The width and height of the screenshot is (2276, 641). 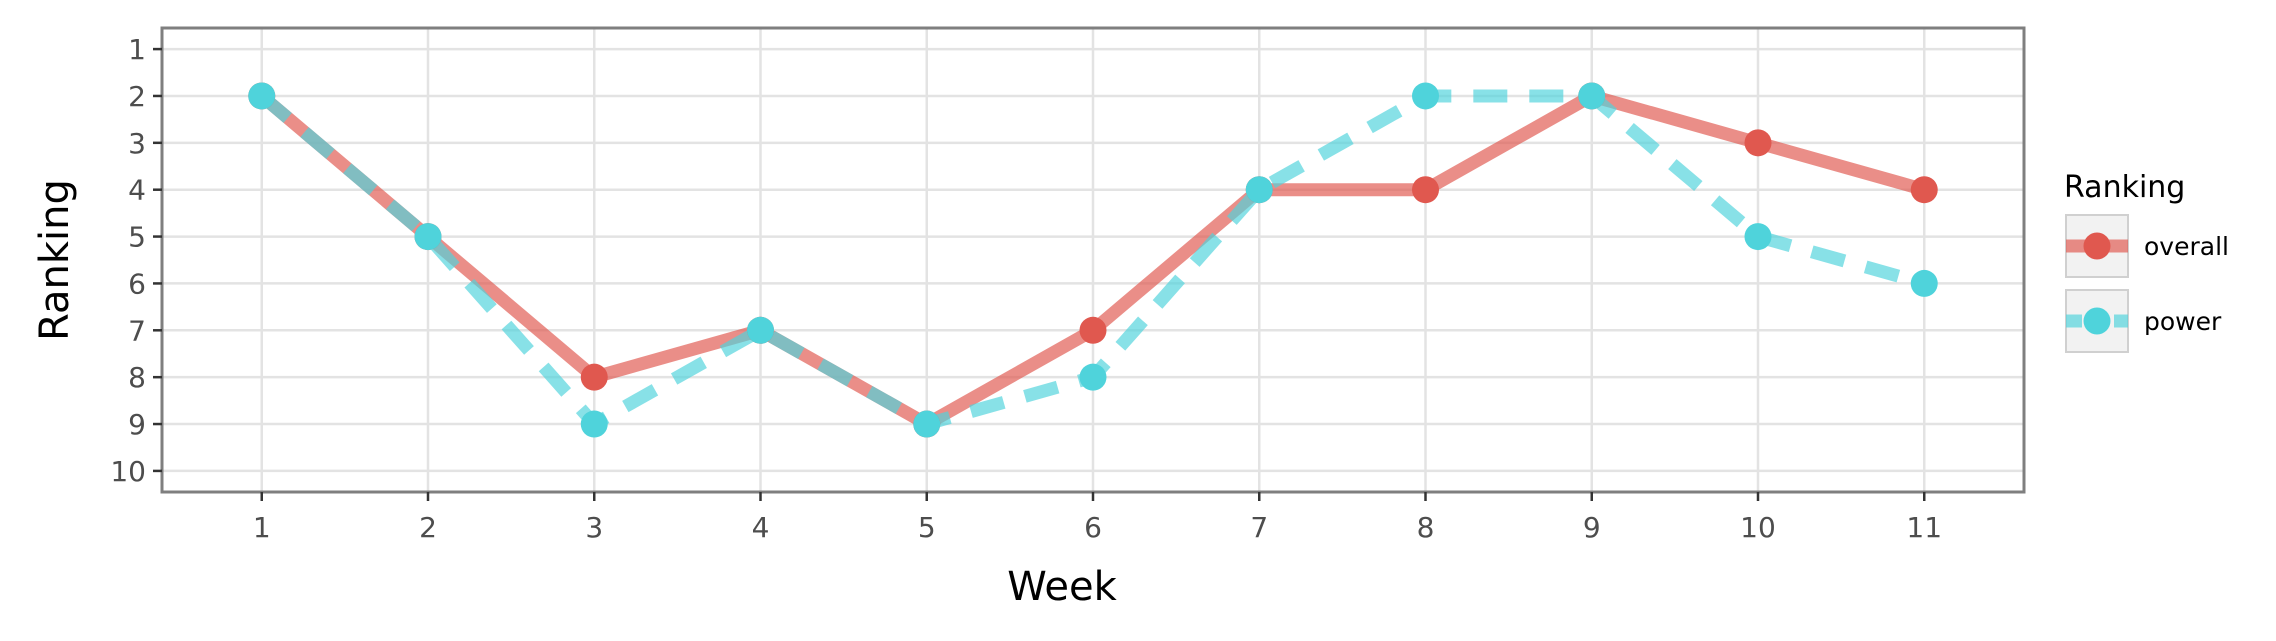 I want to click on y-tick-label: 9, so click(x=137, y=424).